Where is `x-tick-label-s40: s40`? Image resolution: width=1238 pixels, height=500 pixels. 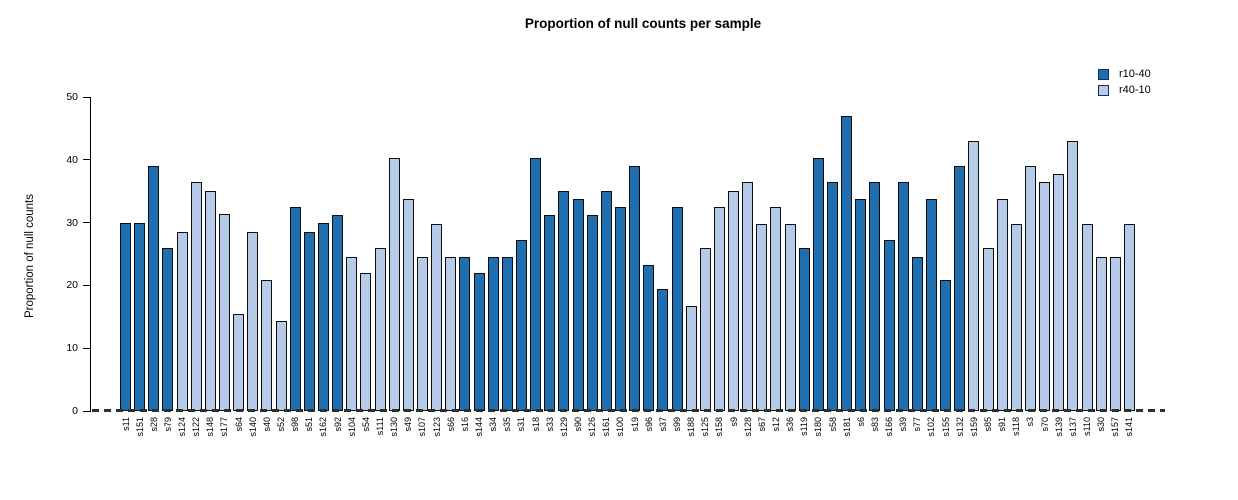
x-tick-label-s40: s40 is located at coordinates (266, 424).